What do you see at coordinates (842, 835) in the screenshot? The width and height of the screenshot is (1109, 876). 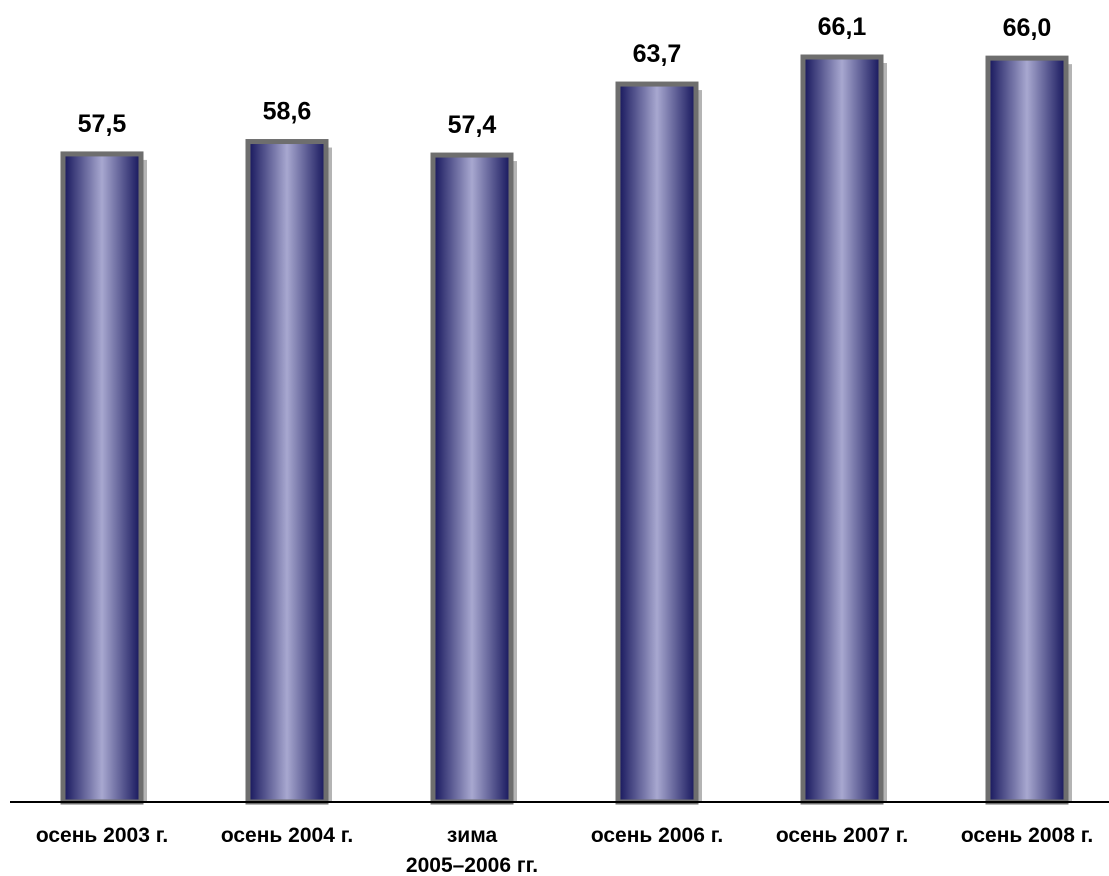 I see `category-label: осень 2007 г.` at bounding box center [842, 835].